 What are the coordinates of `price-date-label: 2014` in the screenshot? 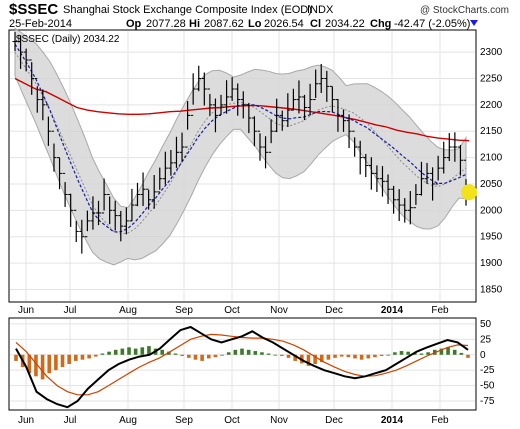 It's located at (392, 310).